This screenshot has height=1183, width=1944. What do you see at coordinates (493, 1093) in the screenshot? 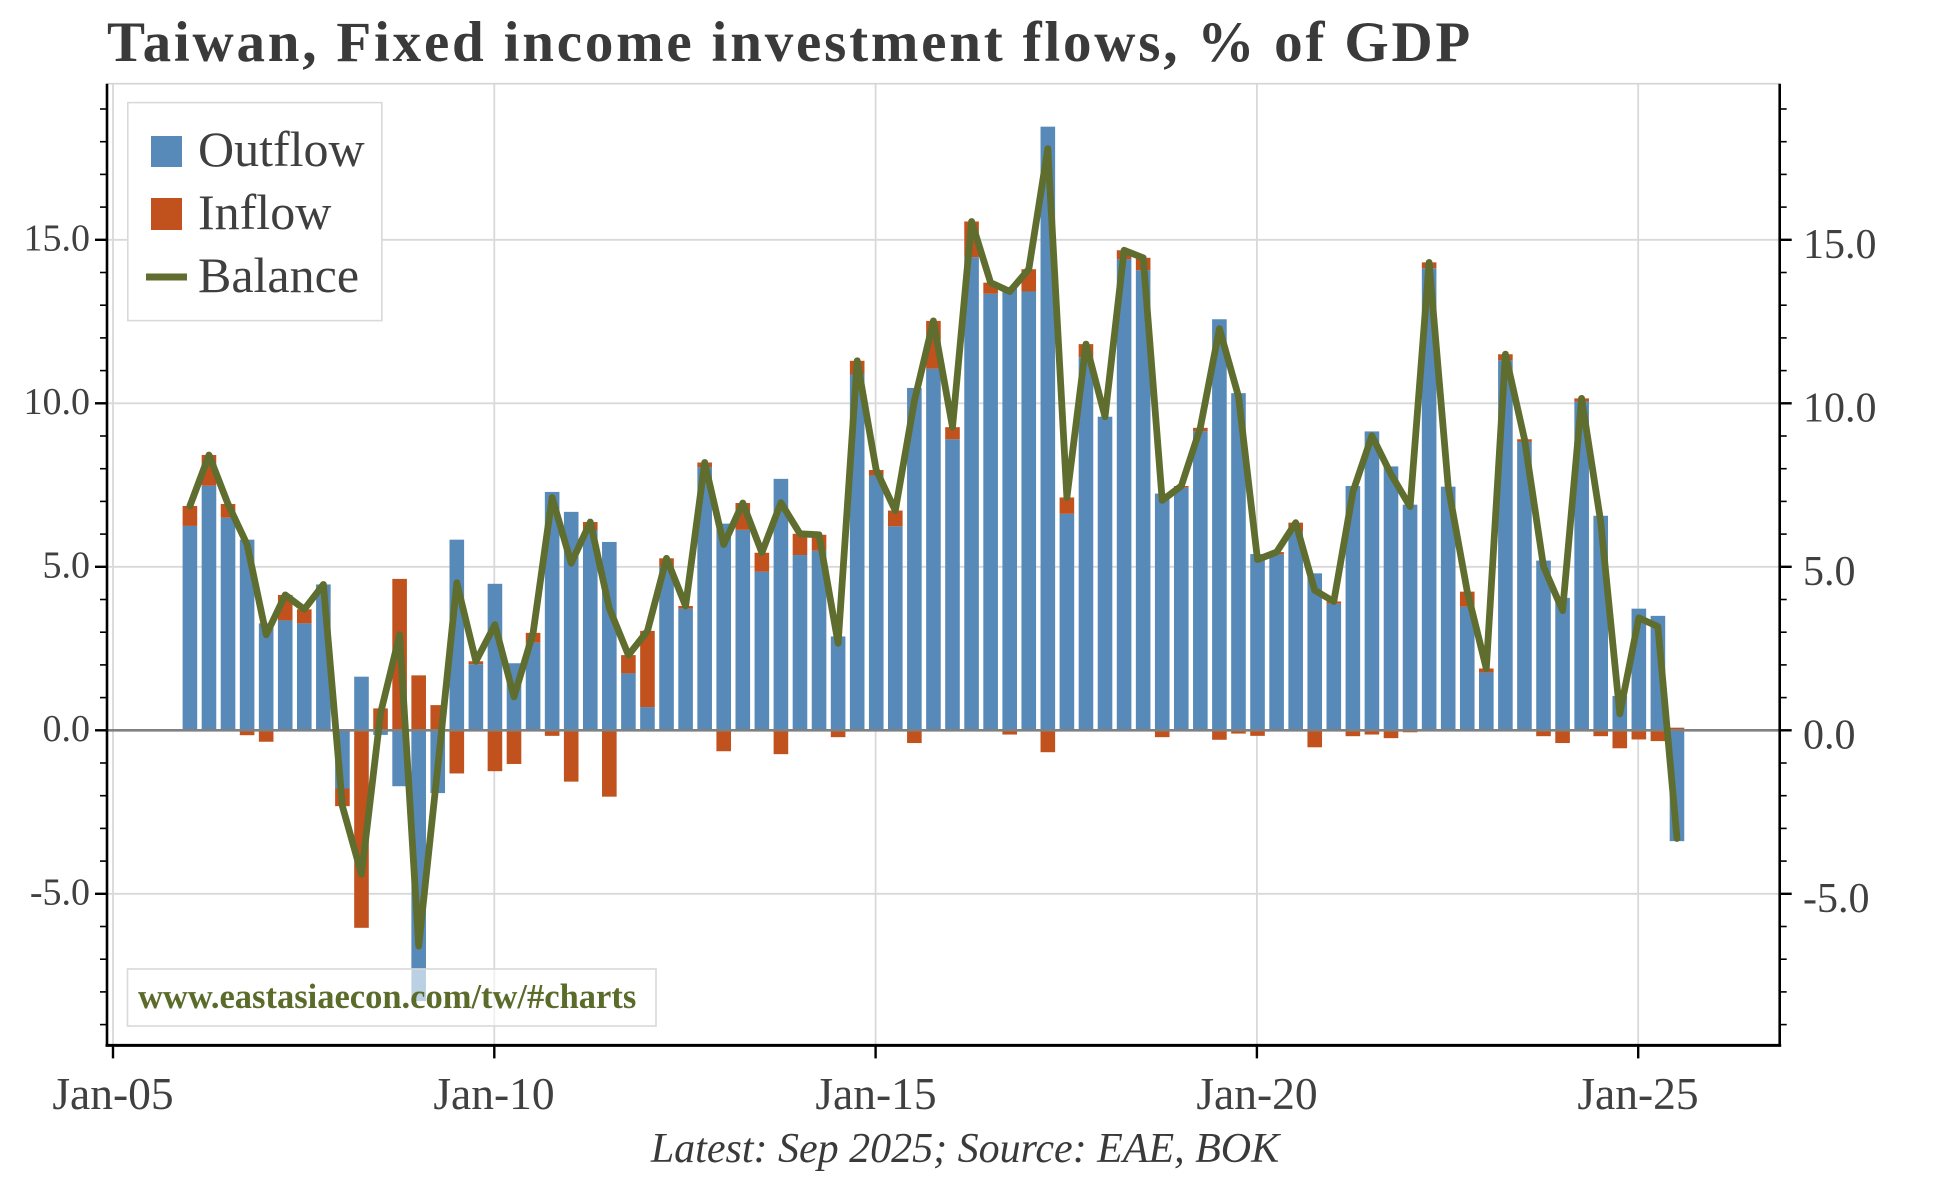
I see `svg-text: Jan-10` at bounding box center [493, 1093].